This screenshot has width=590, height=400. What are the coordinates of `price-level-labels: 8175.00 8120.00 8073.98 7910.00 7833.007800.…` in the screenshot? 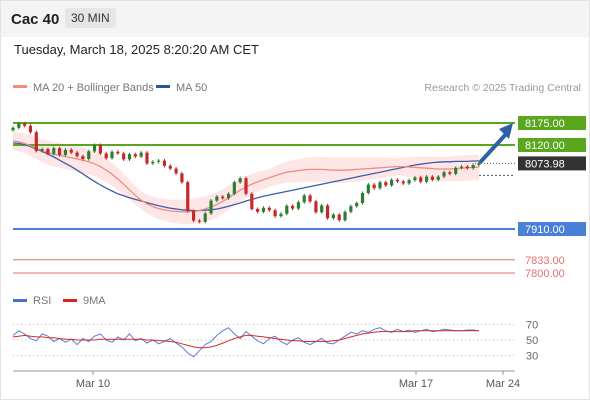 It's located at (552, 198).